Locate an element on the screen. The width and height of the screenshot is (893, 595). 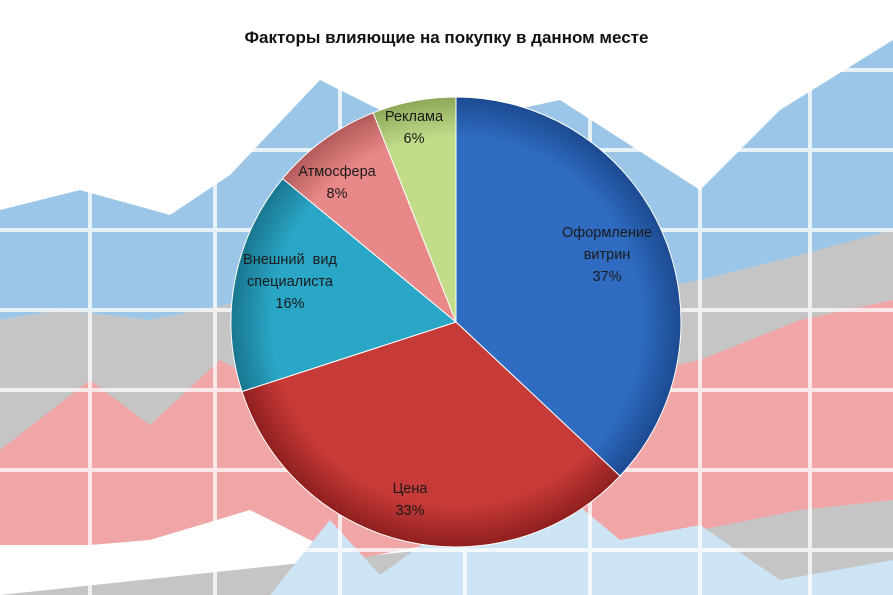
slice-value-label-2: 33% is located at coordinates (409, 511).